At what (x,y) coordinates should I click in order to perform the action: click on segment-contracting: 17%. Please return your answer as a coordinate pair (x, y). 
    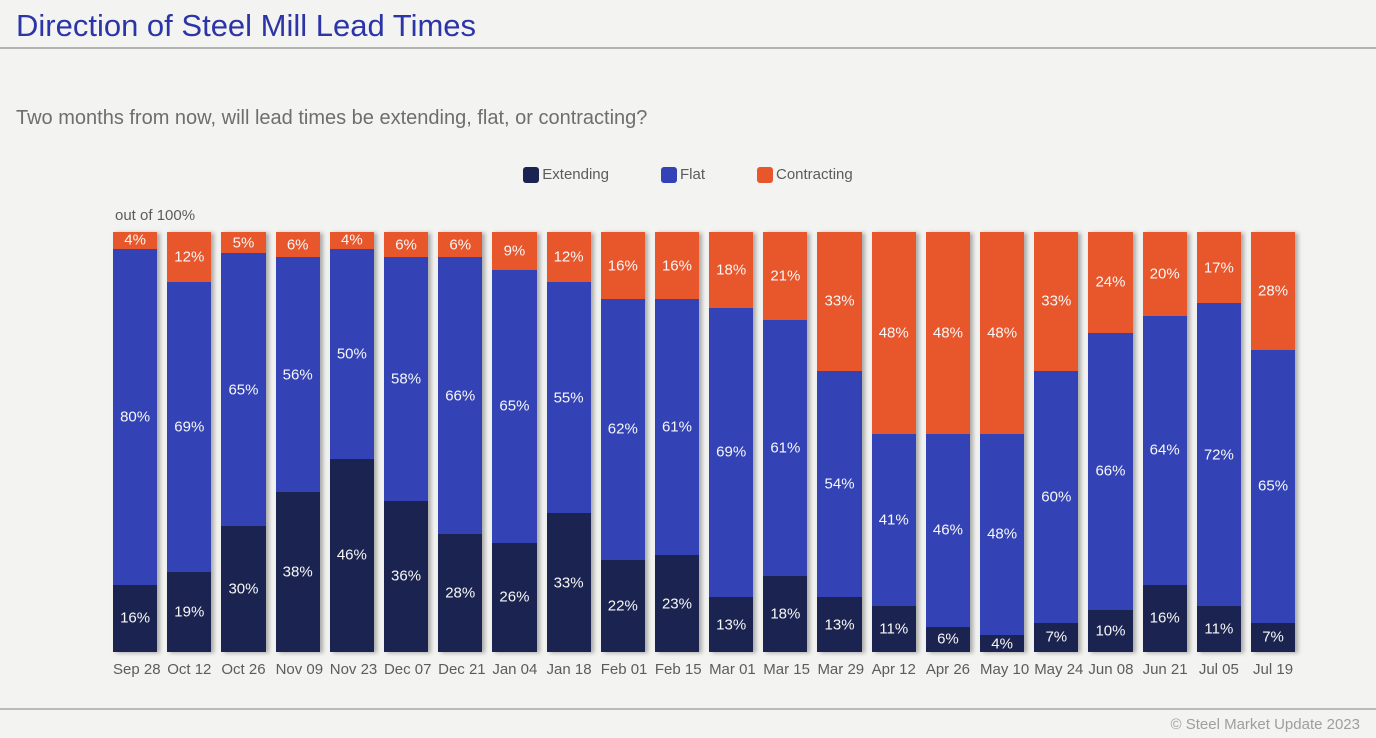
    Looking at the image, I should click on (1218, 268).